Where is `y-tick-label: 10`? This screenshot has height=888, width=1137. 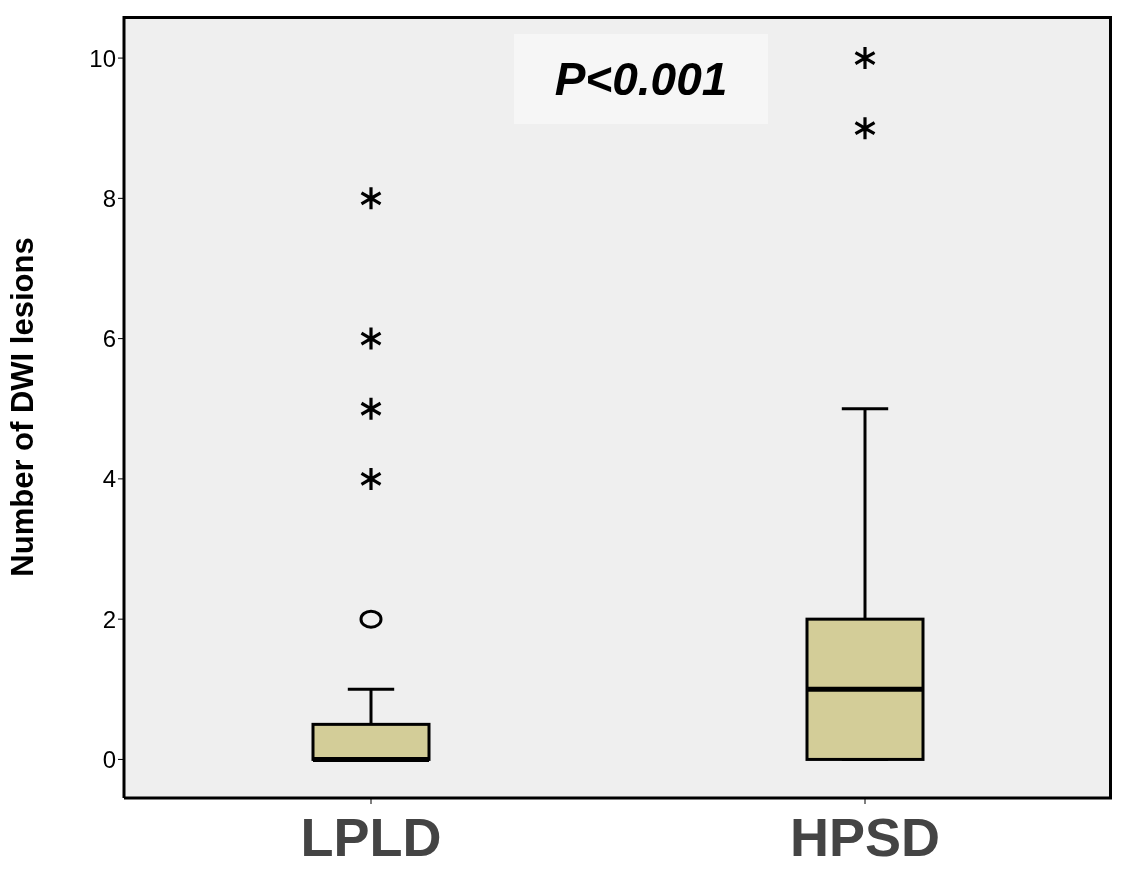
y-tick-label: 10 is located at coordinates (102, 58).